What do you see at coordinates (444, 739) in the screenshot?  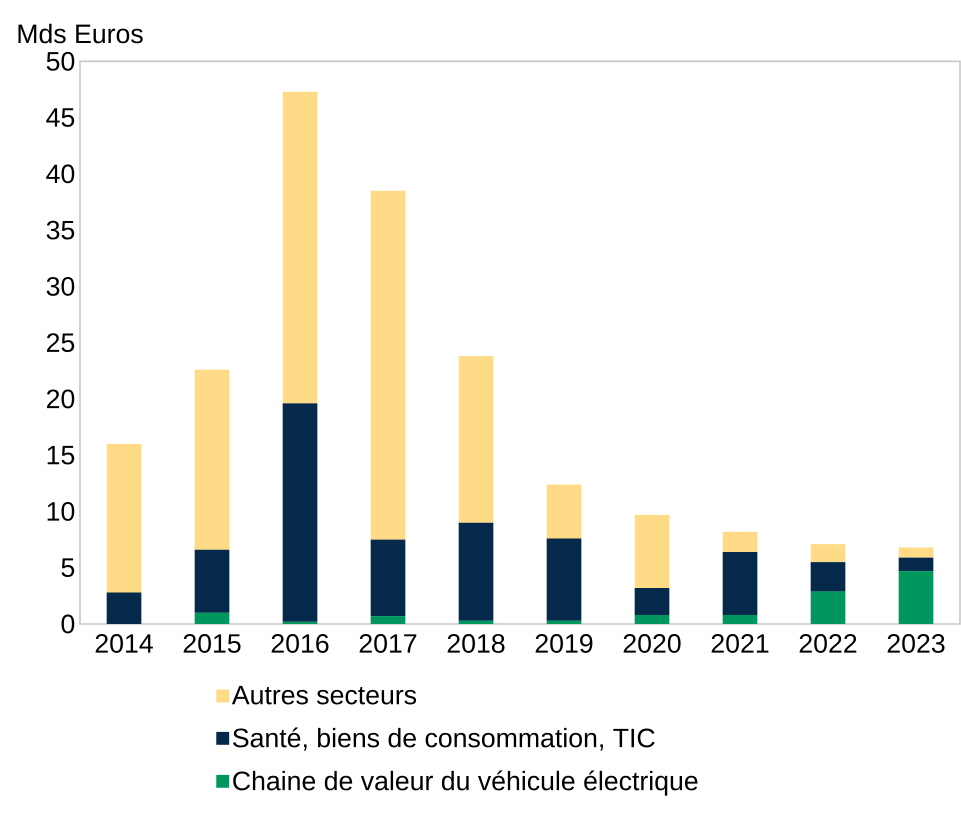 I see `legend-label: Santé, biens de consommation, TIC` at bounding box center [444, 739].